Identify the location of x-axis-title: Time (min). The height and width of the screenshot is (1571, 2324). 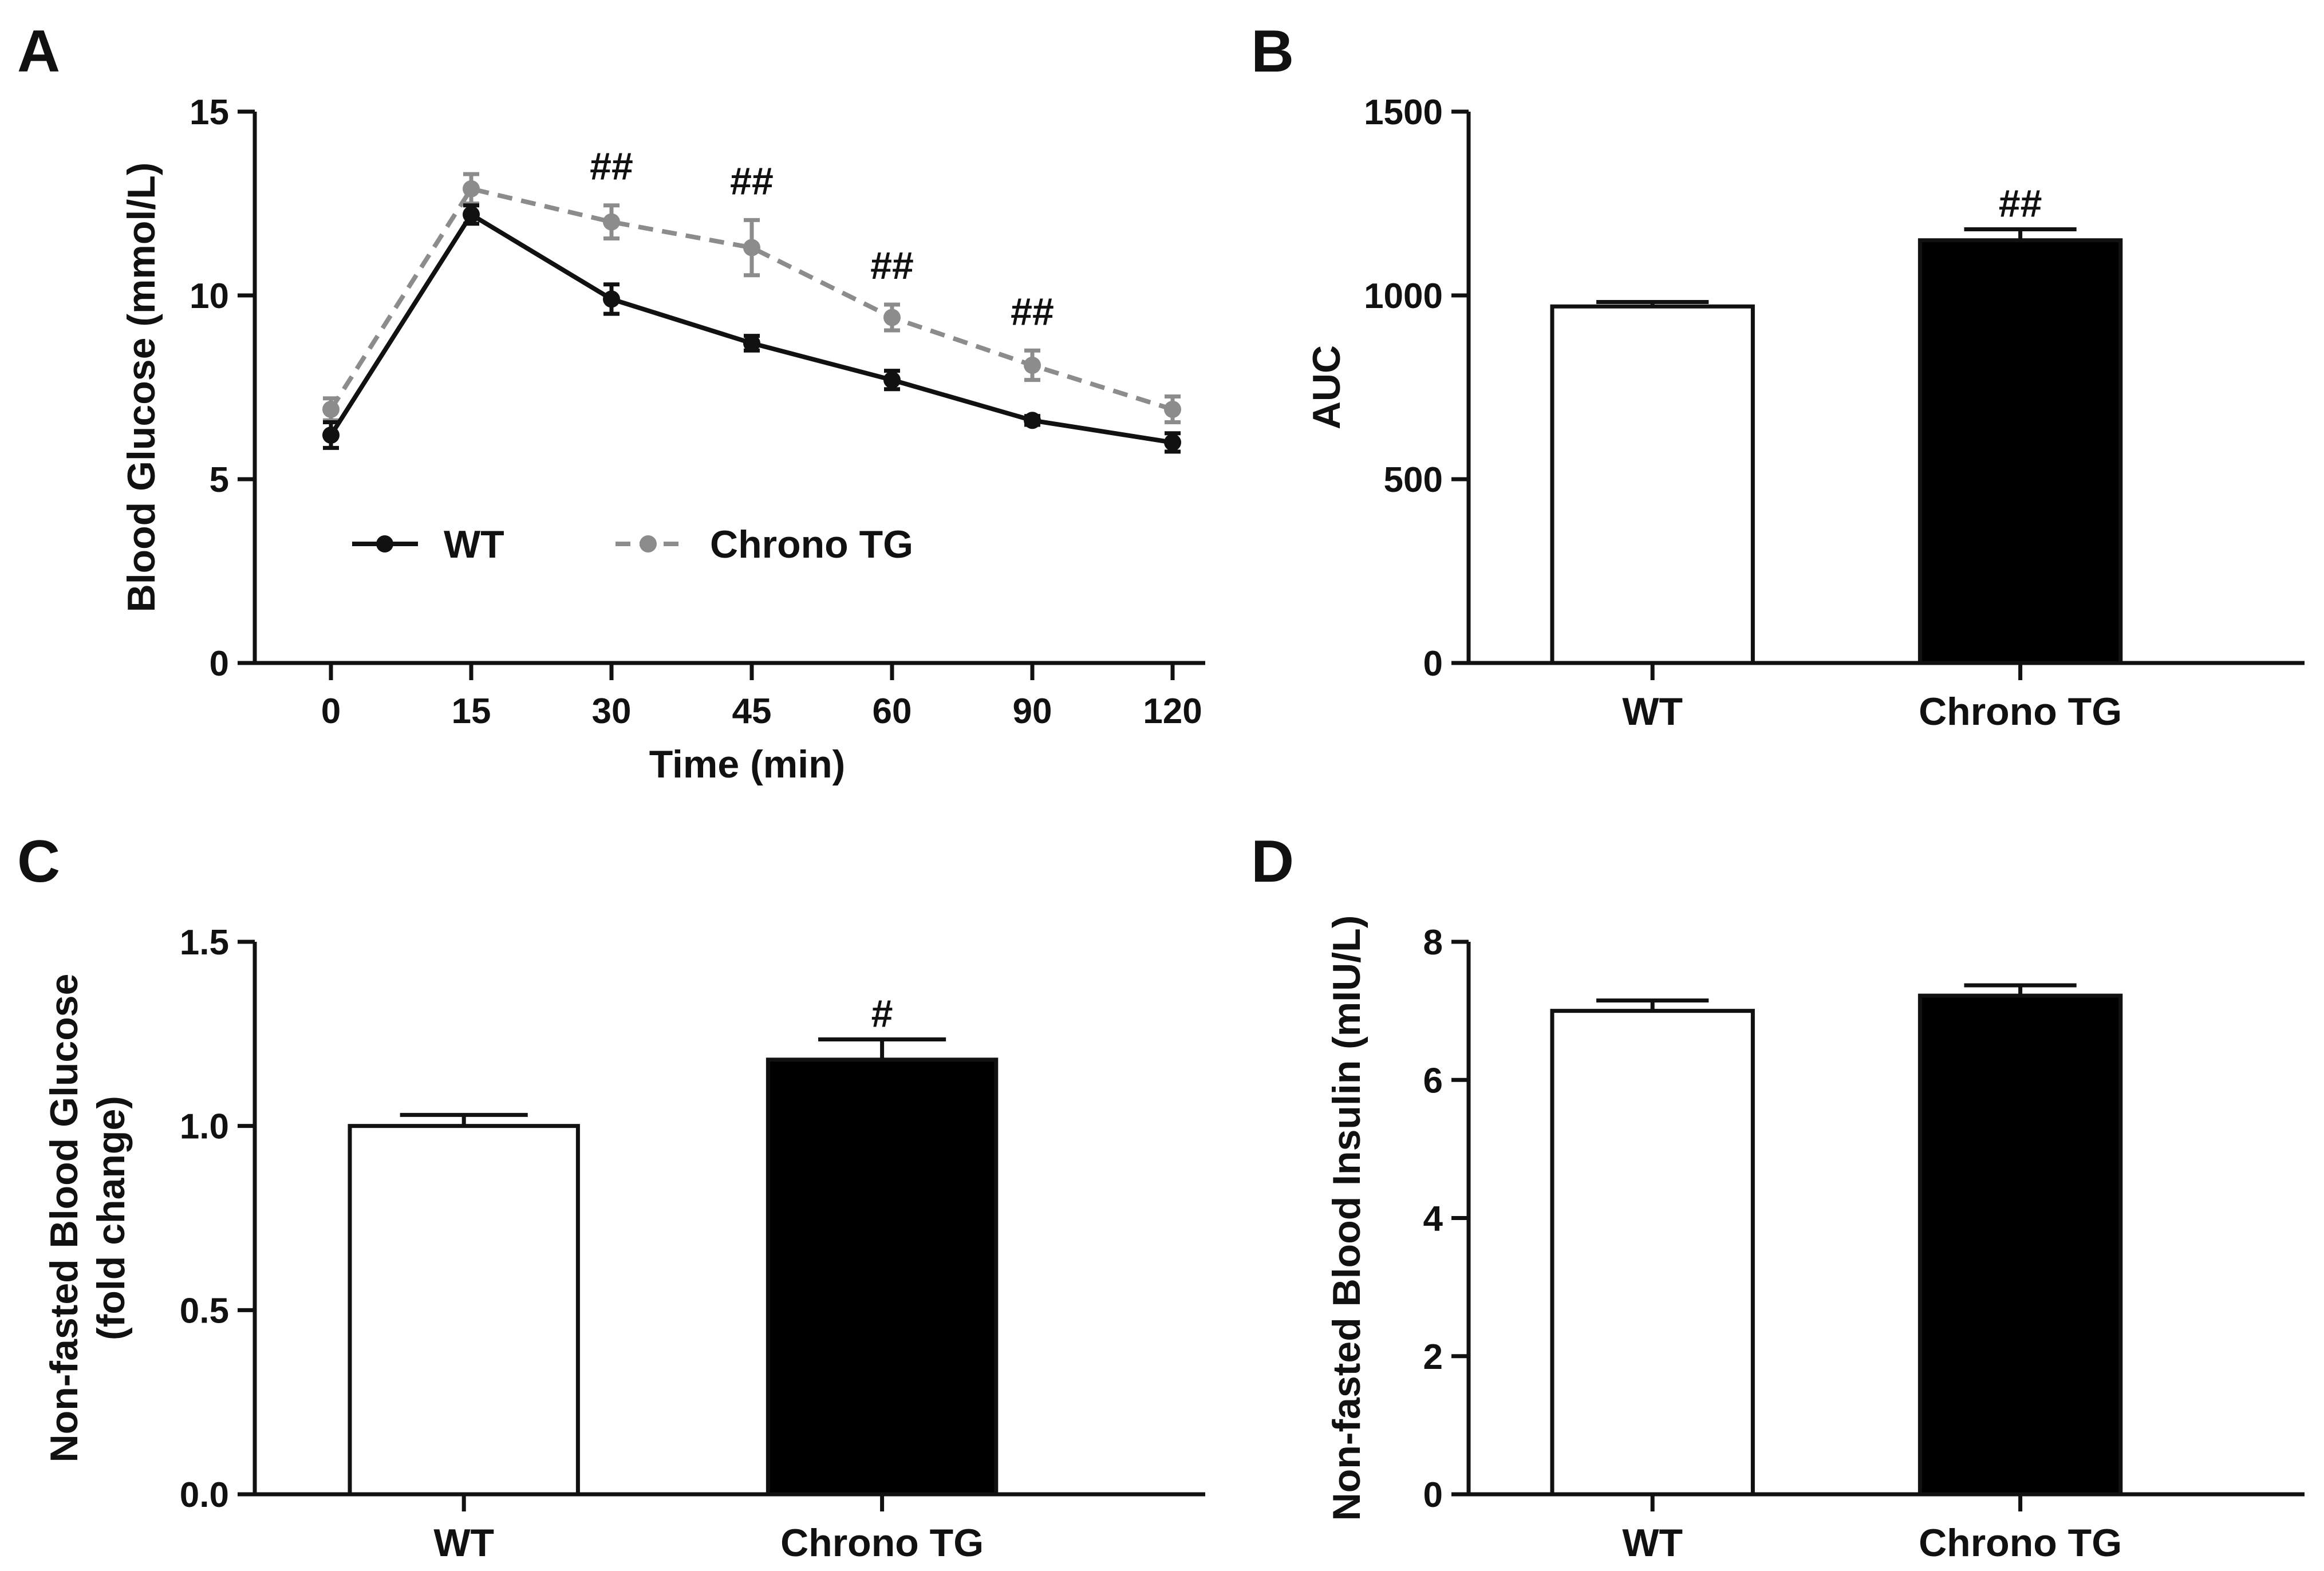
(747, 764).